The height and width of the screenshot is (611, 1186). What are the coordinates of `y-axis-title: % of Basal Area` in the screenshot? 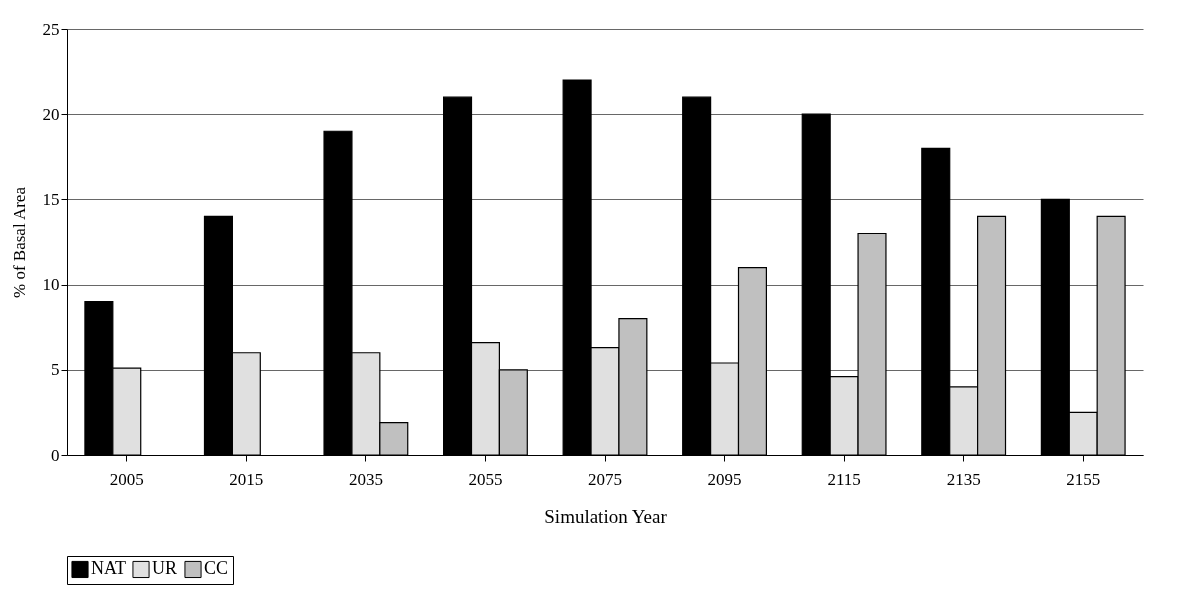 It's located at (19, 242).